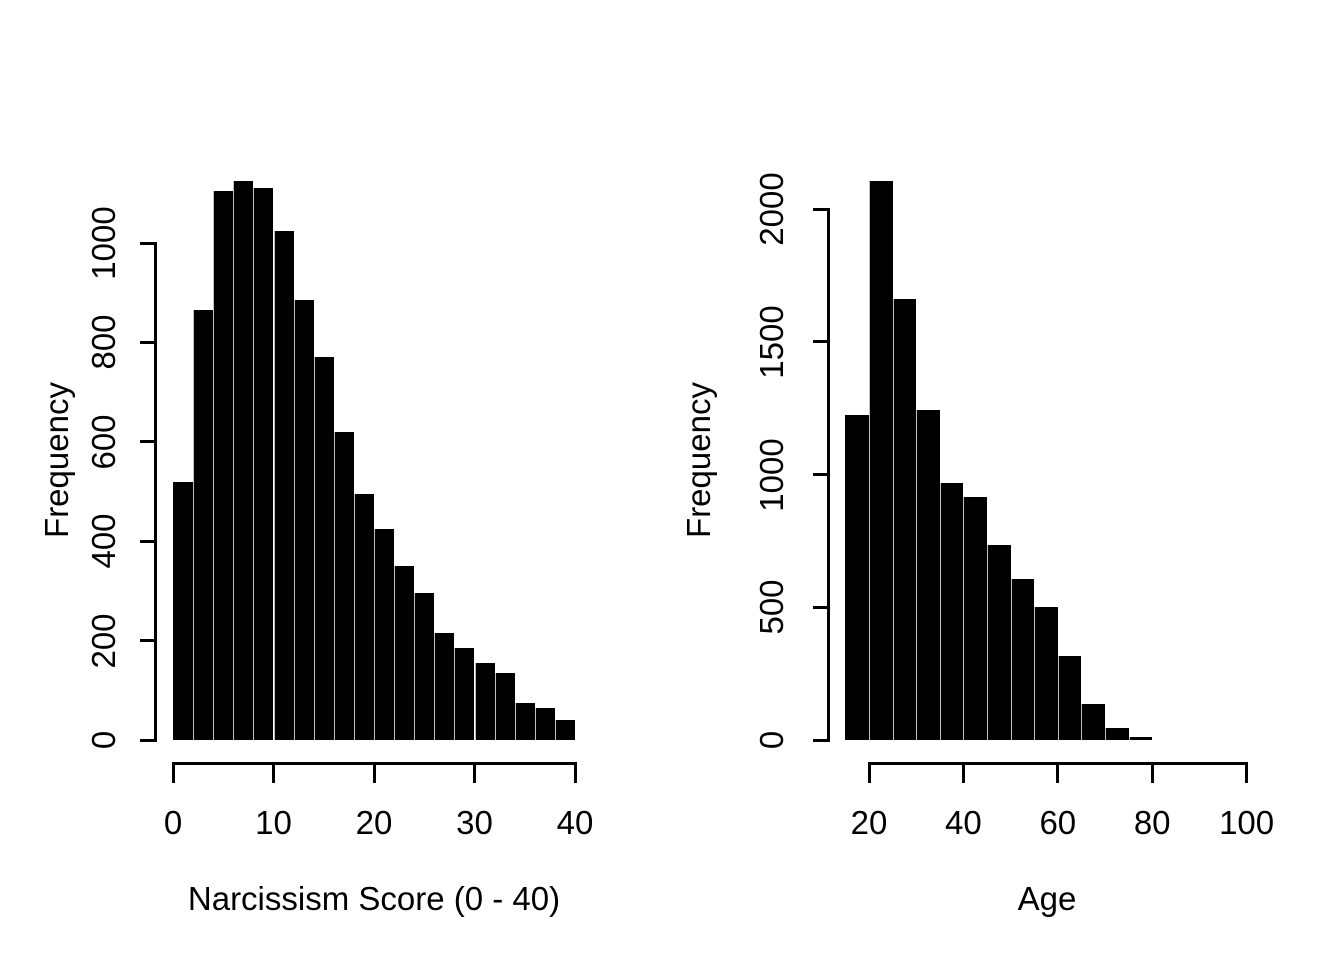 The width and height of the screenshot is (1344, 960). I want to click on y-tick-label: 0, so click(771, 740).